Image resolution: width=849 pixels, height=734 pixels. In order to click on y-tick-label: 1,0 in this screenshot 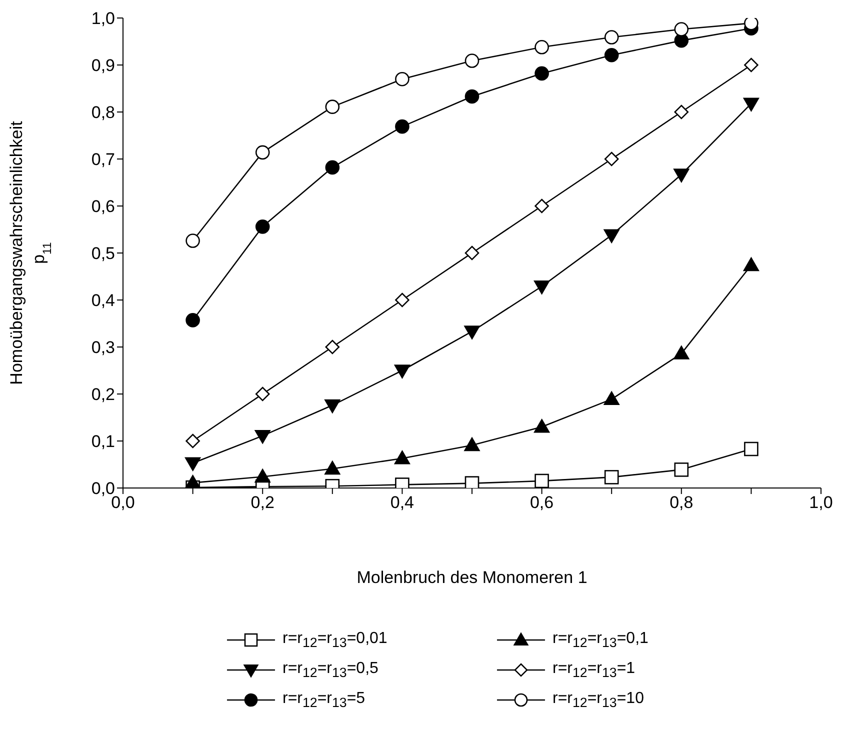, I will do `click(103, 18)`.